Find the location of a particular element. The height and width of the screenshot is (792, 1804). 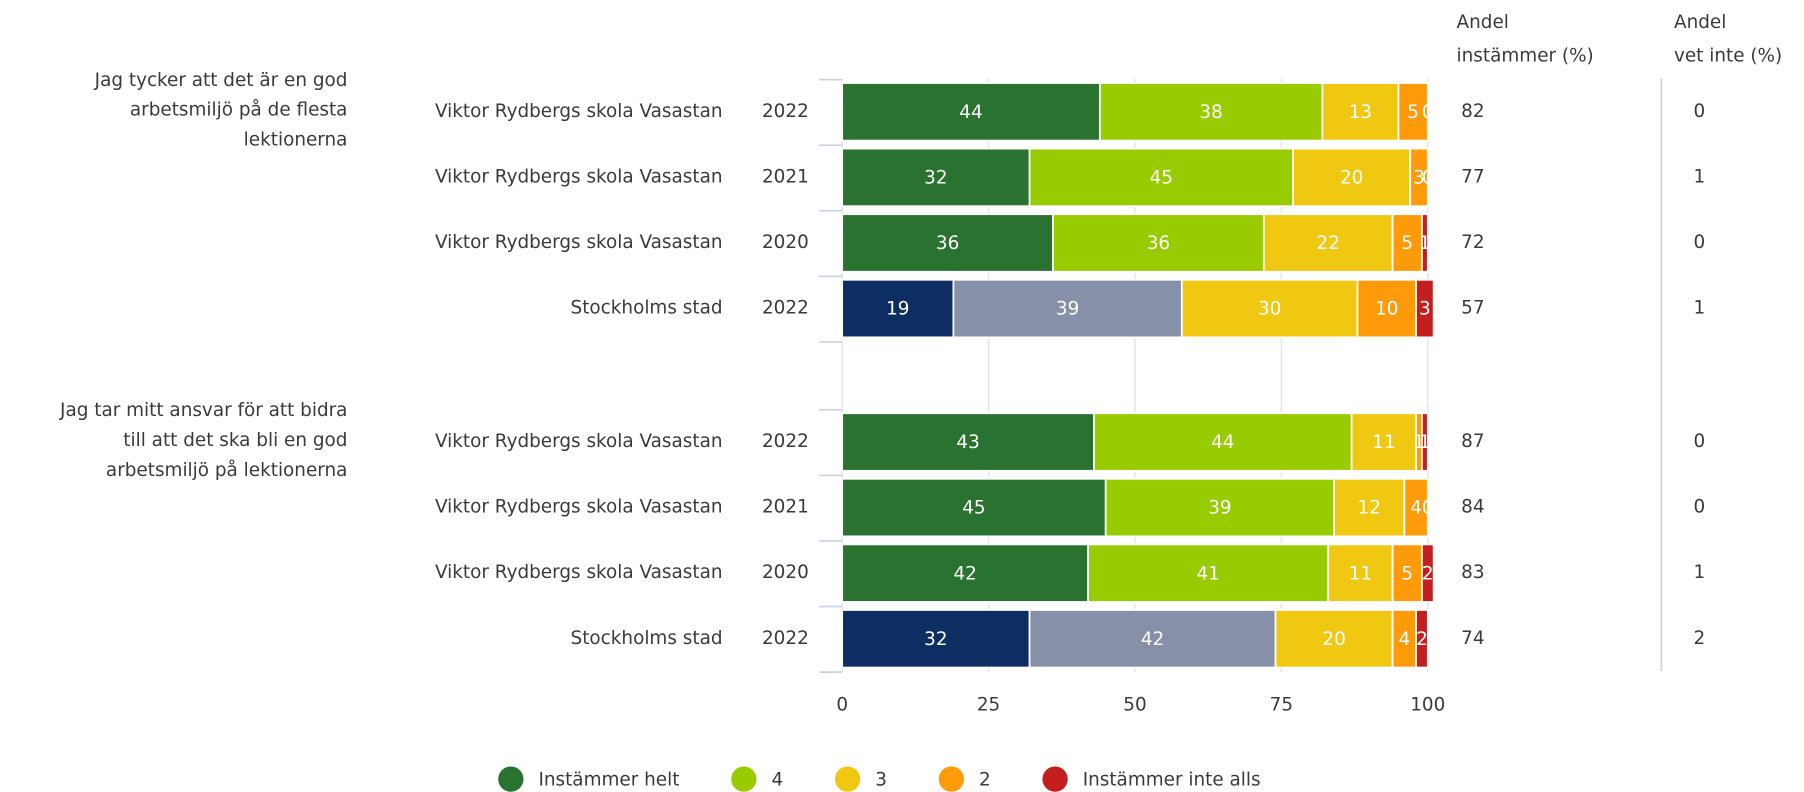

dont-know-value: 2 is located at coordinates (1700, 638).